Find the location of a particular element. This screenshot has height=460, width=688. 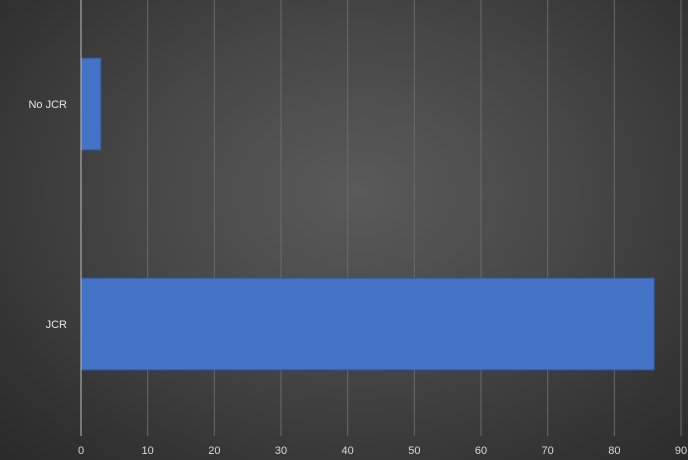

x-tick-label: 0 is located at coordinates (81, 451).